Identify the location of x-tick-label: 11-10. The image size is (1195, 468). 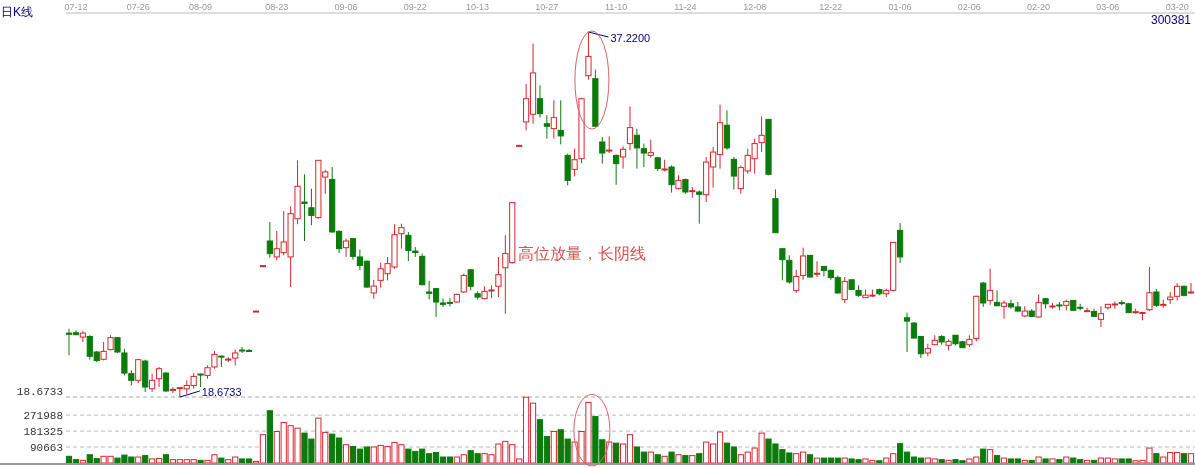
(616, 7).